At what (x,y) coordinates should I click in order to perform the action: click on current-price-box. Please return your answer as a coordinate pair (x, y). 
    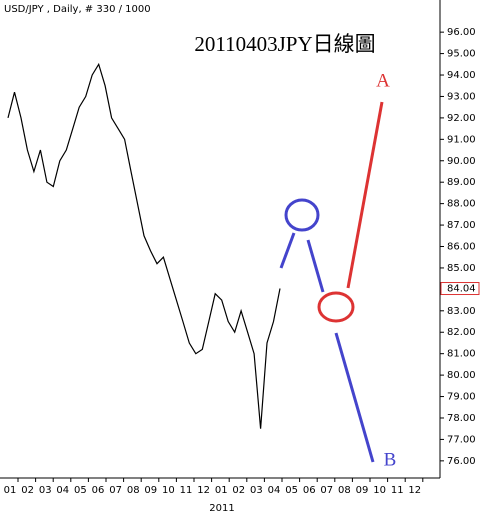
    Looking at the image, I should click on (460, 289).